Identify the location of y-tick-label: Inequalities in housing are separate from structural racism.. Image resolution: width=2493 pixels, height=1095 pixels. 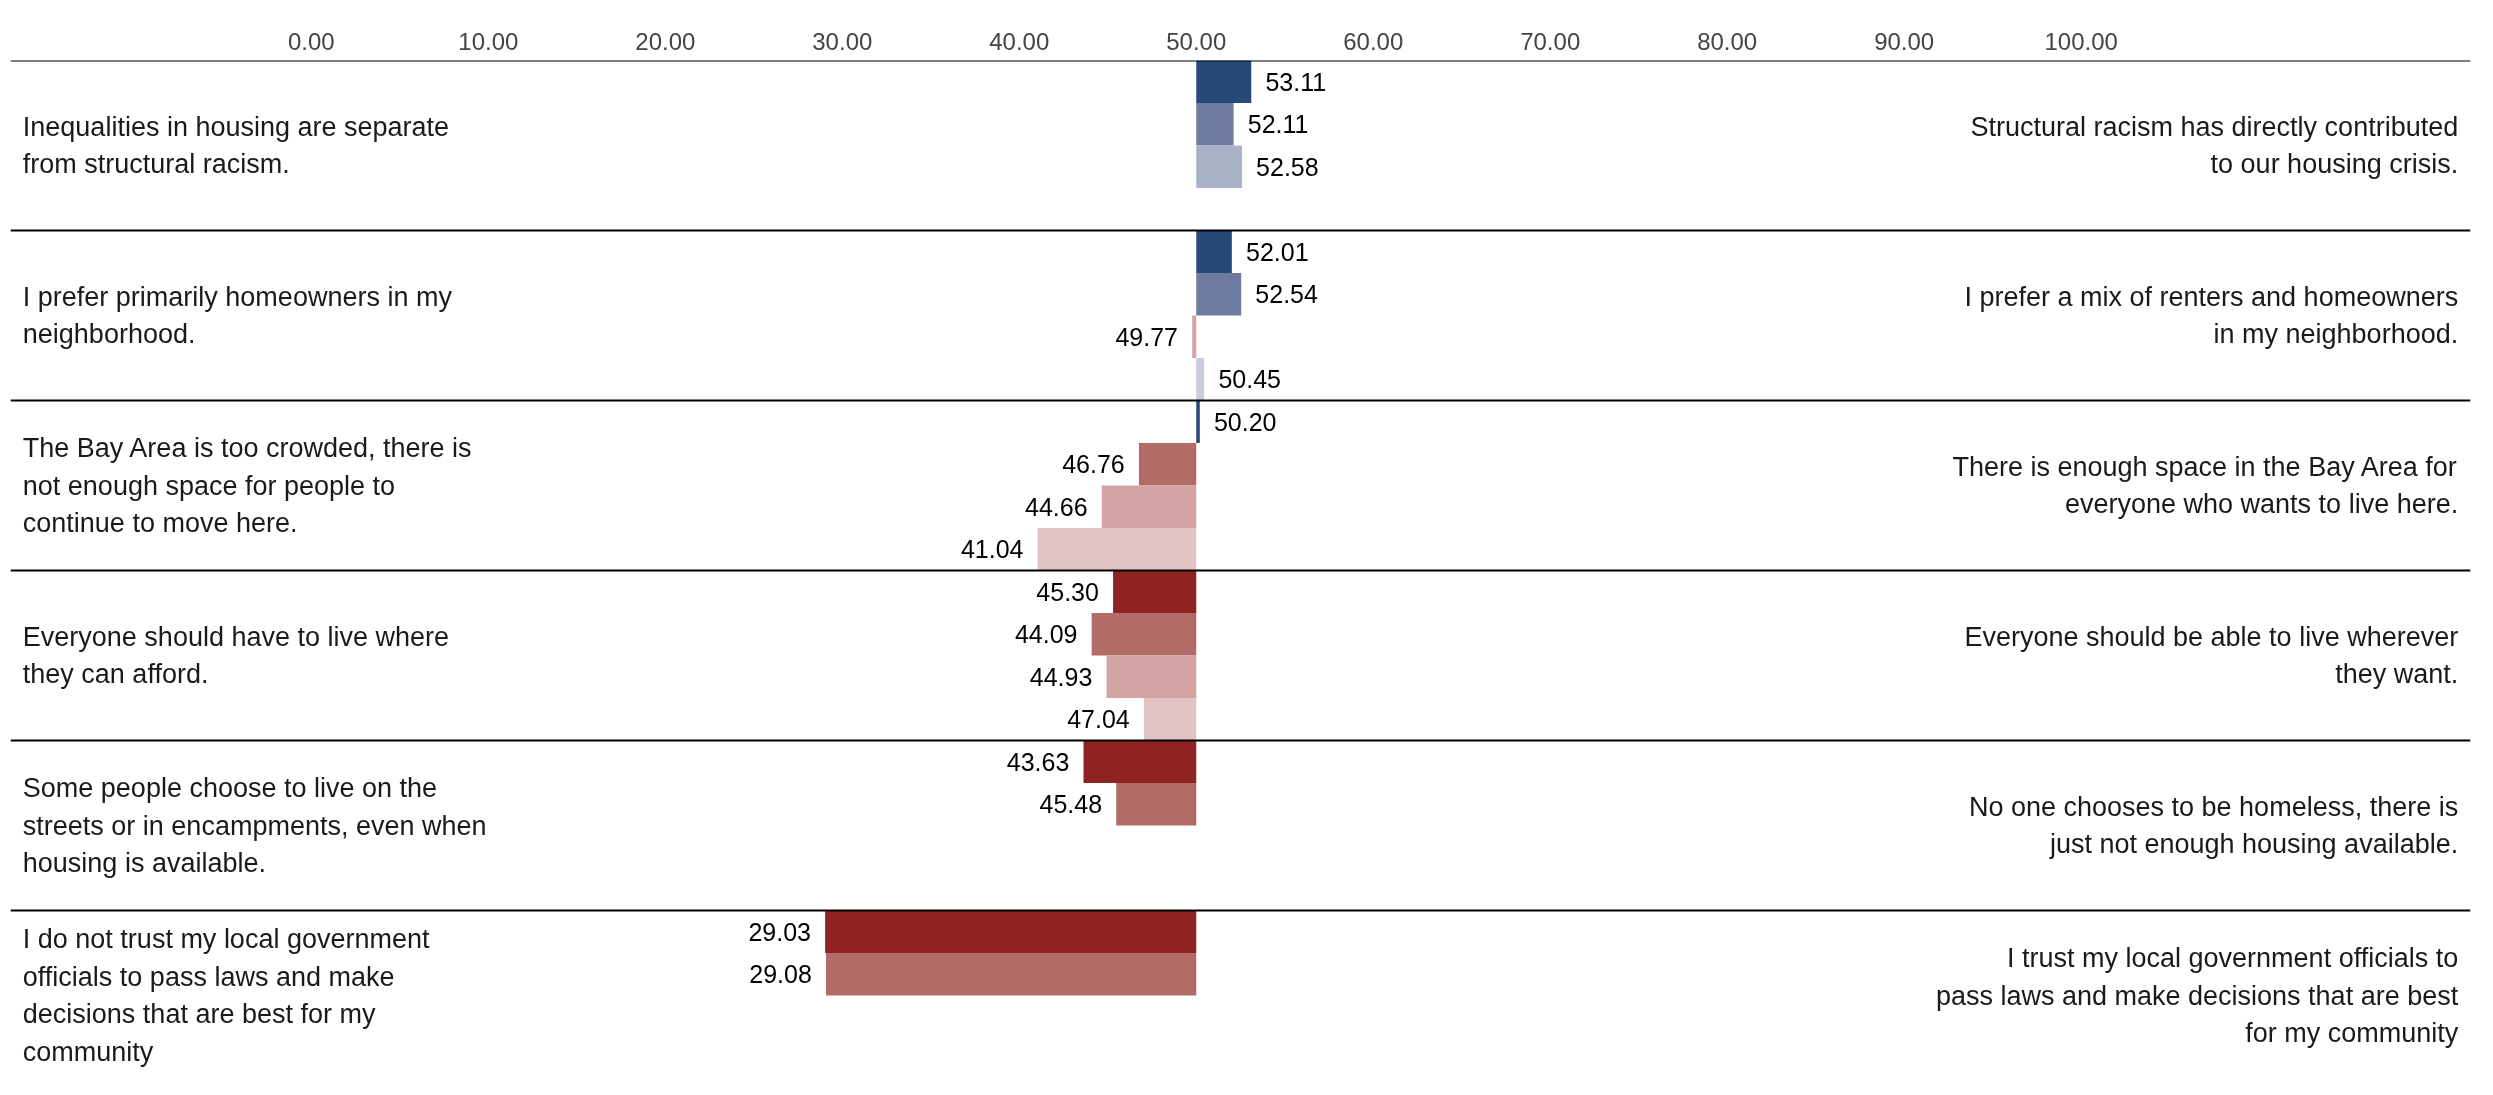
(236, 145).